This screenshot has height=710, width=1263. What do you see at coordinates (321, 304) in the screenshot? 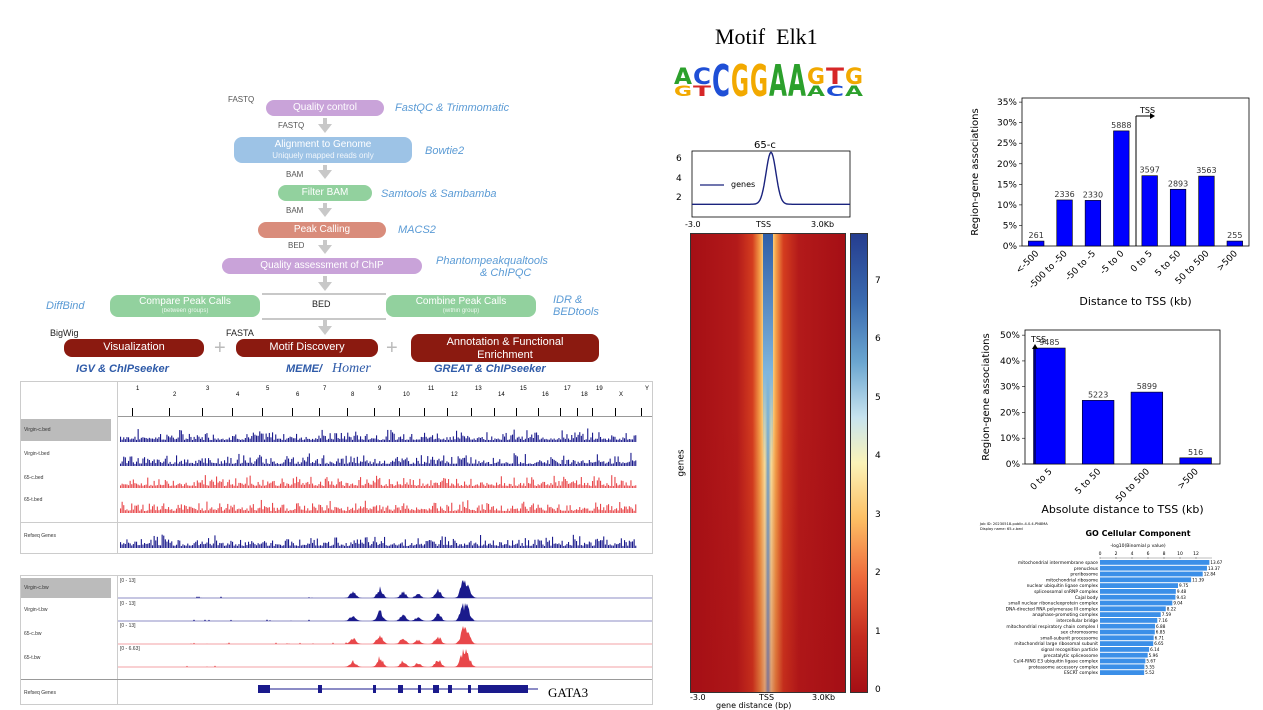
I see `bed-center-label: BED` at bounding box center [321, 304].